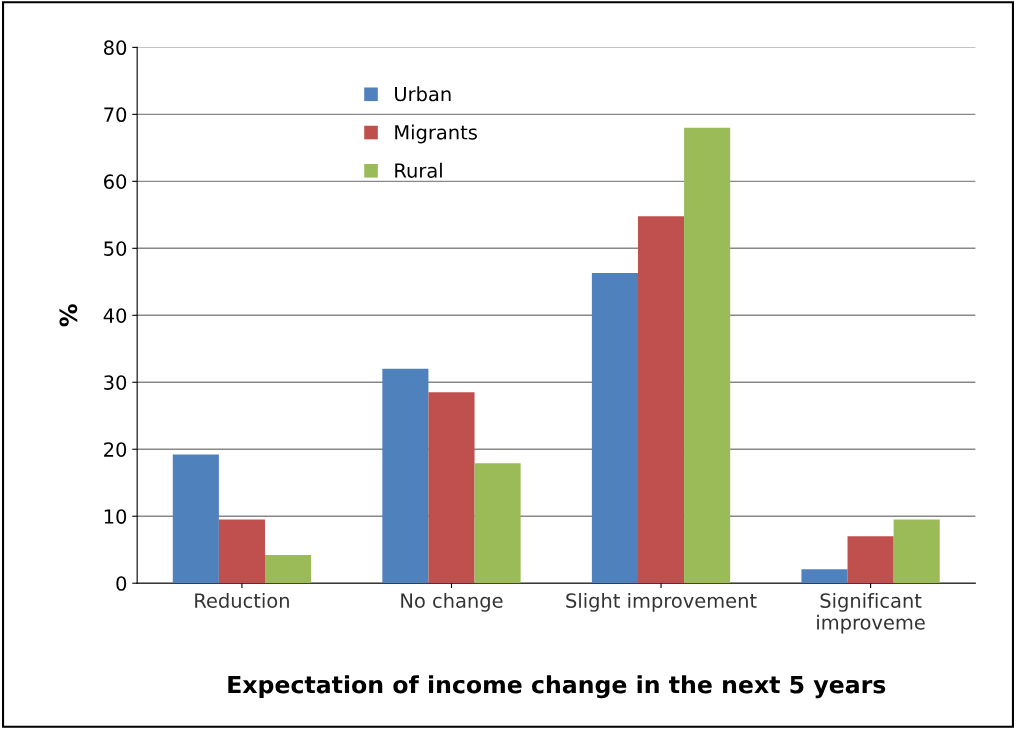  What do you see at coordinates (115, 181) in the screenshot?
I see `y-tick-label: 60` at bounding box center [115, 181].